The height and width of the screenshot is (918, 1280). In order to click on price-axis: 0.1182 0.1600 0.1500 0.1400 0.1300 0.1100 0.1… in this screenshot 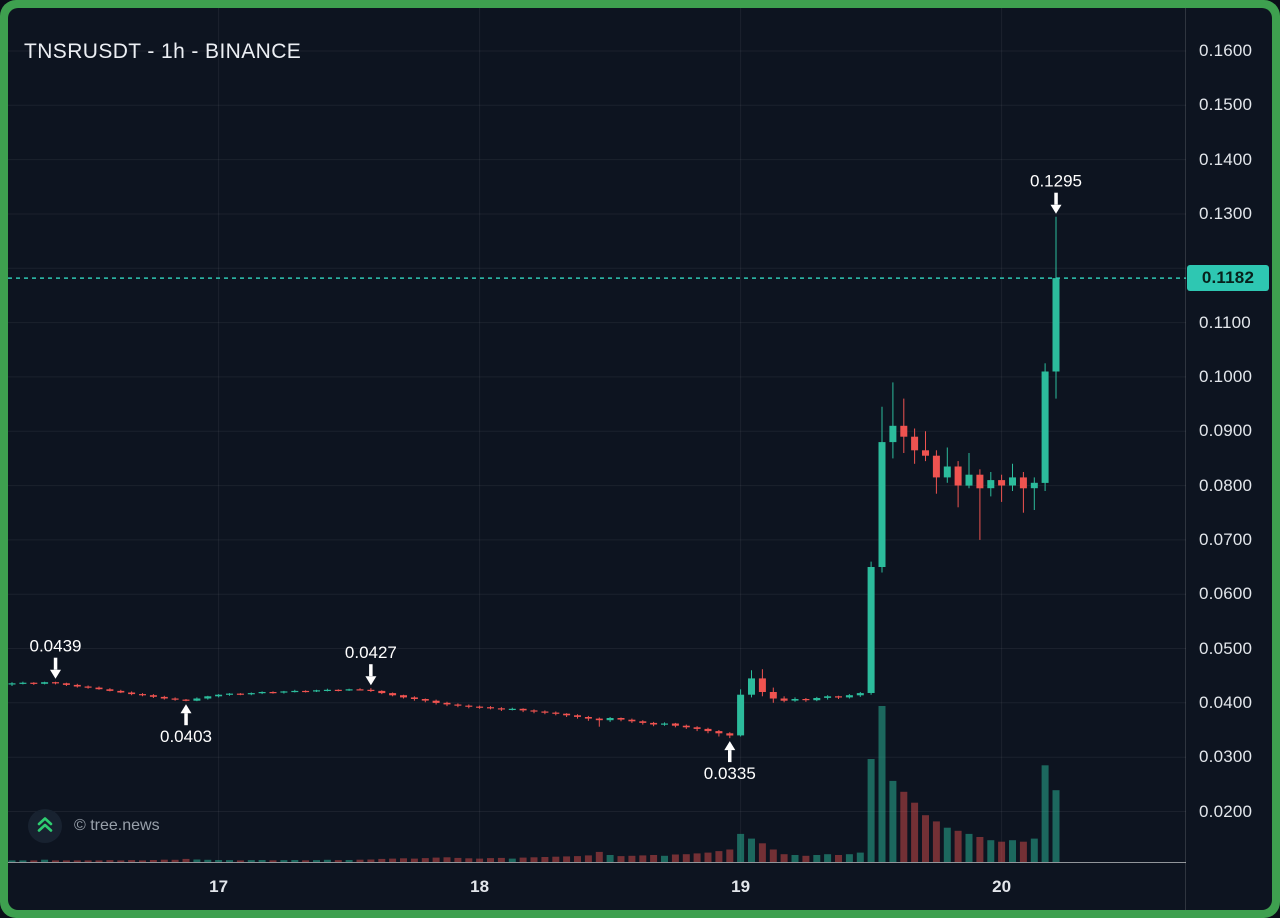, I will do `click(1228, 459)`.